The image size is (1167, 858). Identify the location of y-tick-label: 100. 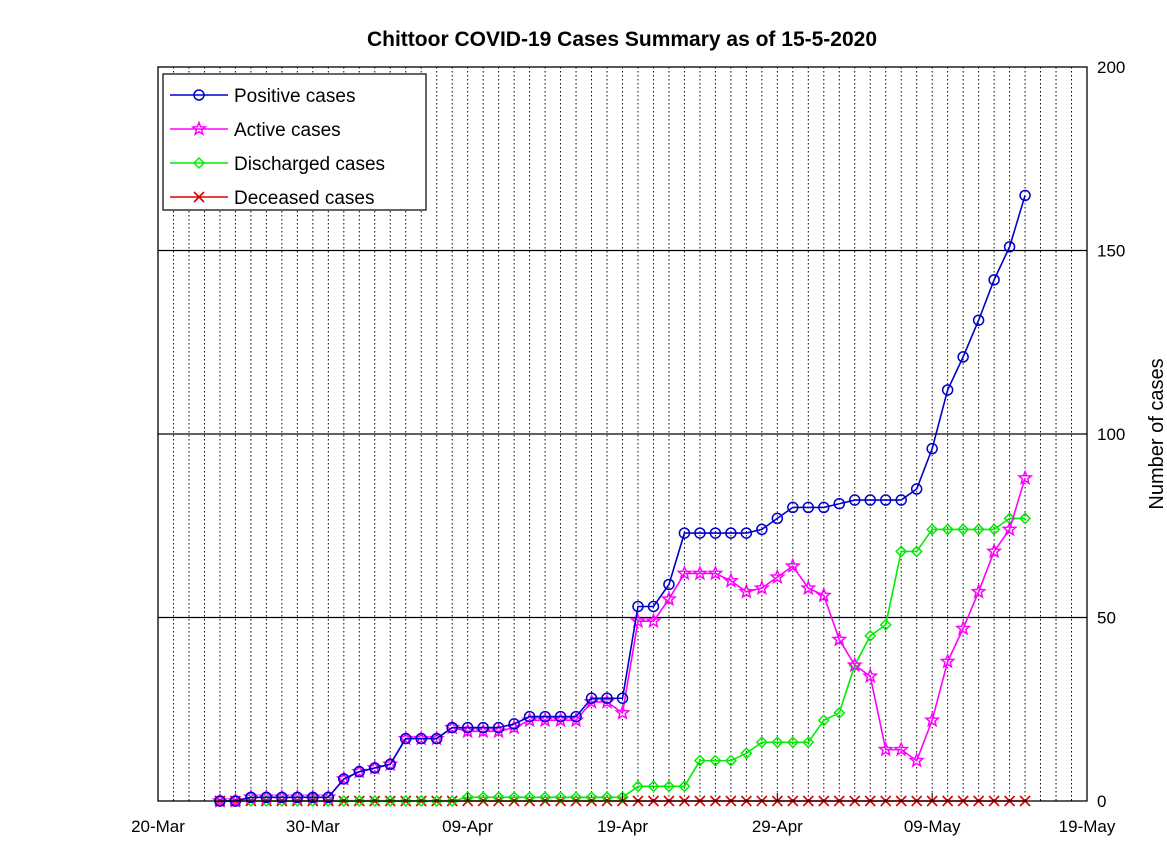
(1111, 434).